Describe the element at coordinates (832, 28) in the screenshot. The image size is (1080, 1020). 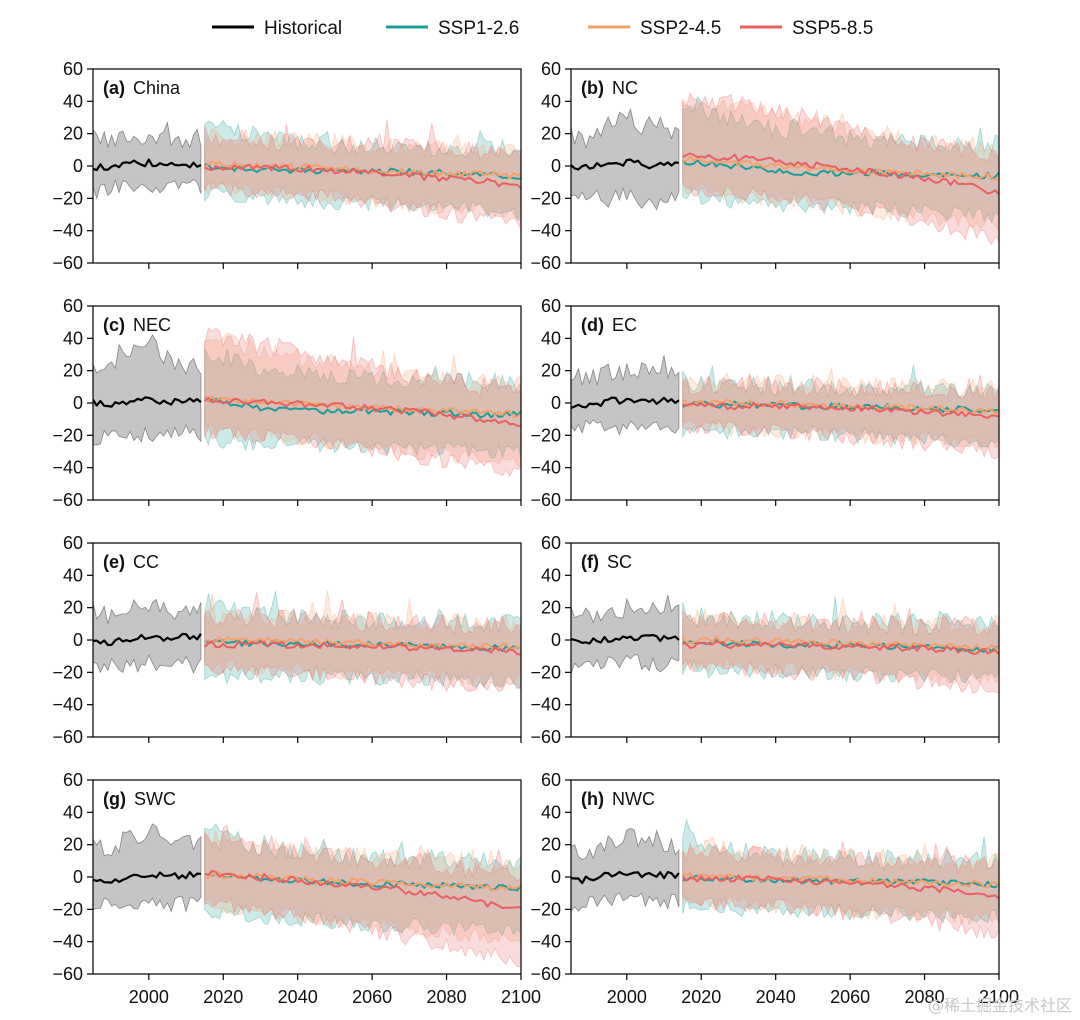
I see `legend-label: SSP5-8.5` at that location.